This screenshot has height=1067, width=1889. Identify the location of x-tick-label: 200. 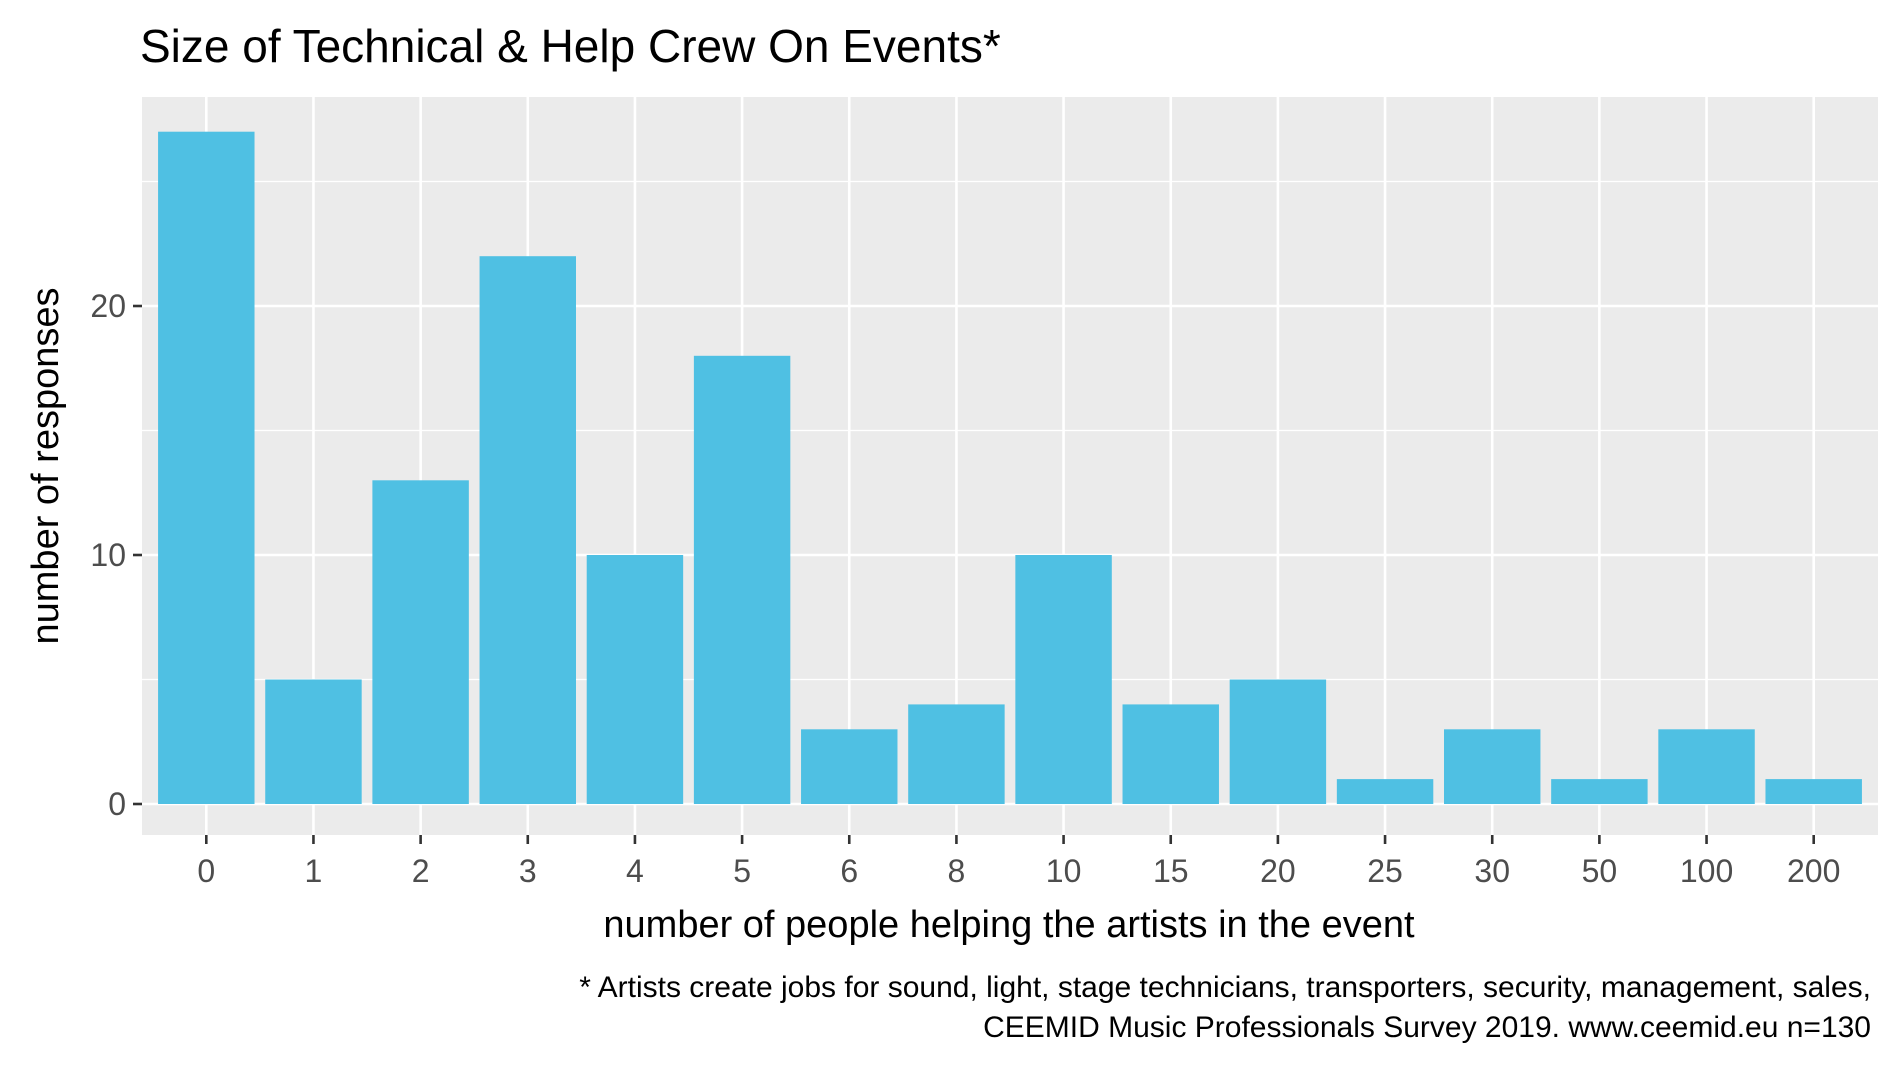
(1813, 871).